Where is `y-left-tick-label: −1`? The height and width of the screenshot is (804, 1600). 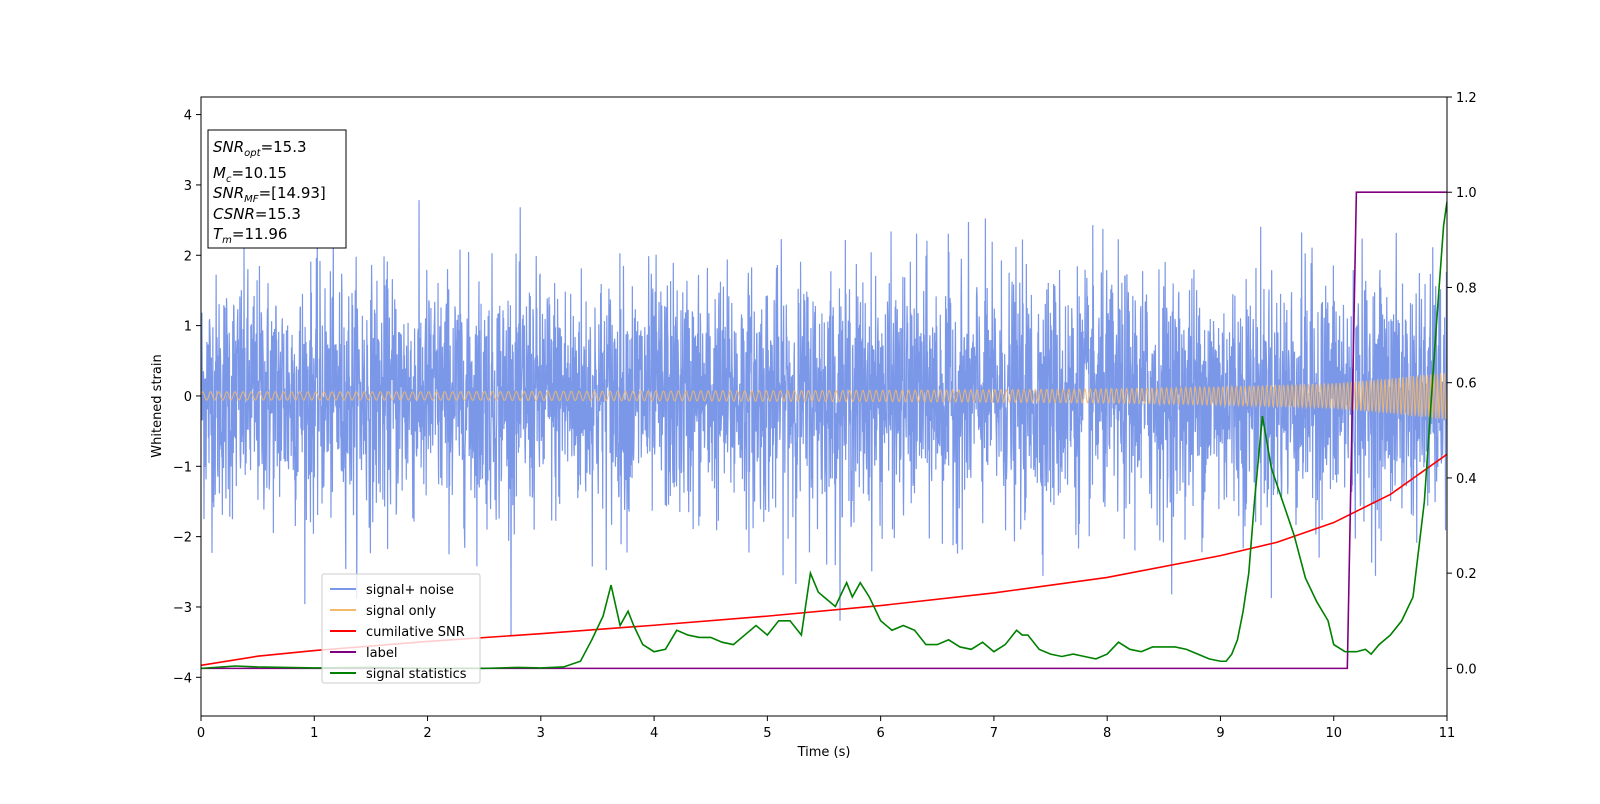
y-left-tick-label: −1 is located at coordinates (182, 467).